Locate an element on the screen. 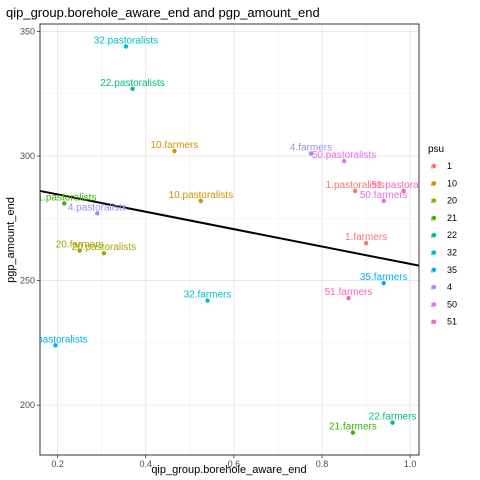  legend-label: 51 is located at coordinates (452, 322).